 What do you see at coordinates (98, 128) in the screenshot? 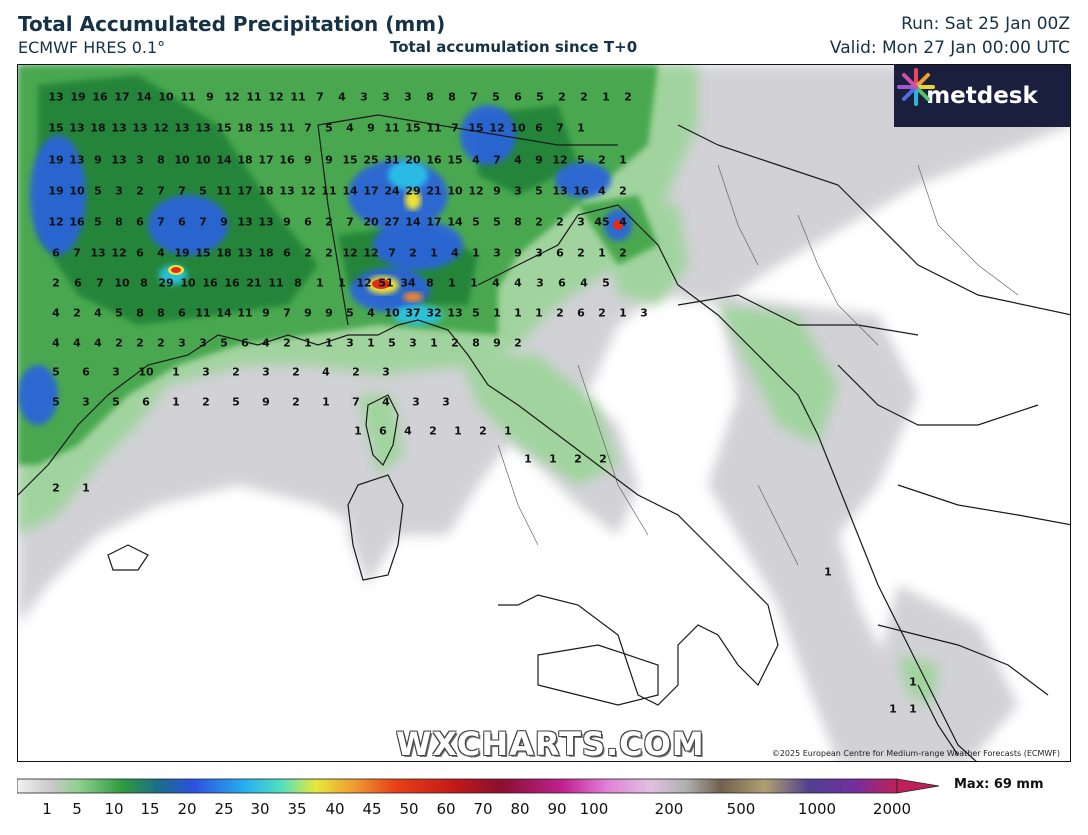
I see `precip-value-label: 18` at bounding box center [98, 128].